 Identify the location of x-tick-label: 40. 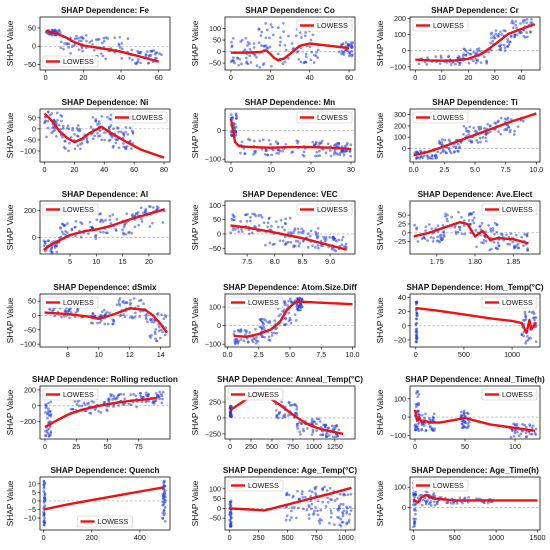
(121, 77).